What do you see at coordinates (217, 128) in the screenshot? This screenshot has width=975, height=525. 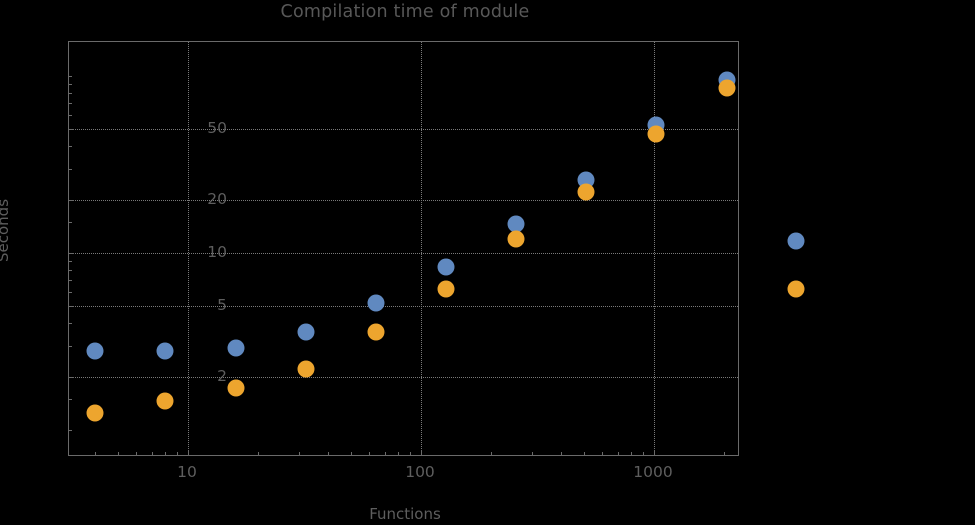 I see `y-axis-tick-label: 50` at bounding box center [217, 128].